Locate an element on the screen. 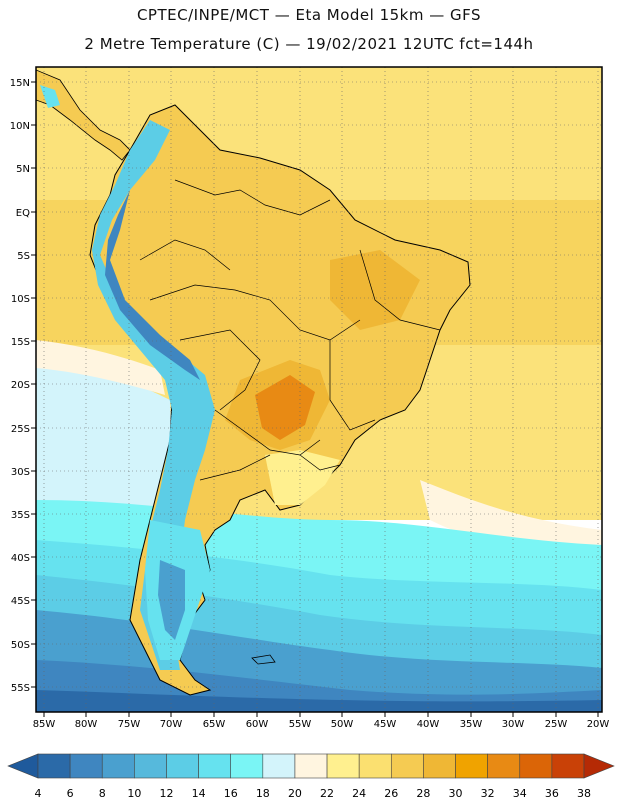  lat-label: 10N is located at coordinates (20, 126).